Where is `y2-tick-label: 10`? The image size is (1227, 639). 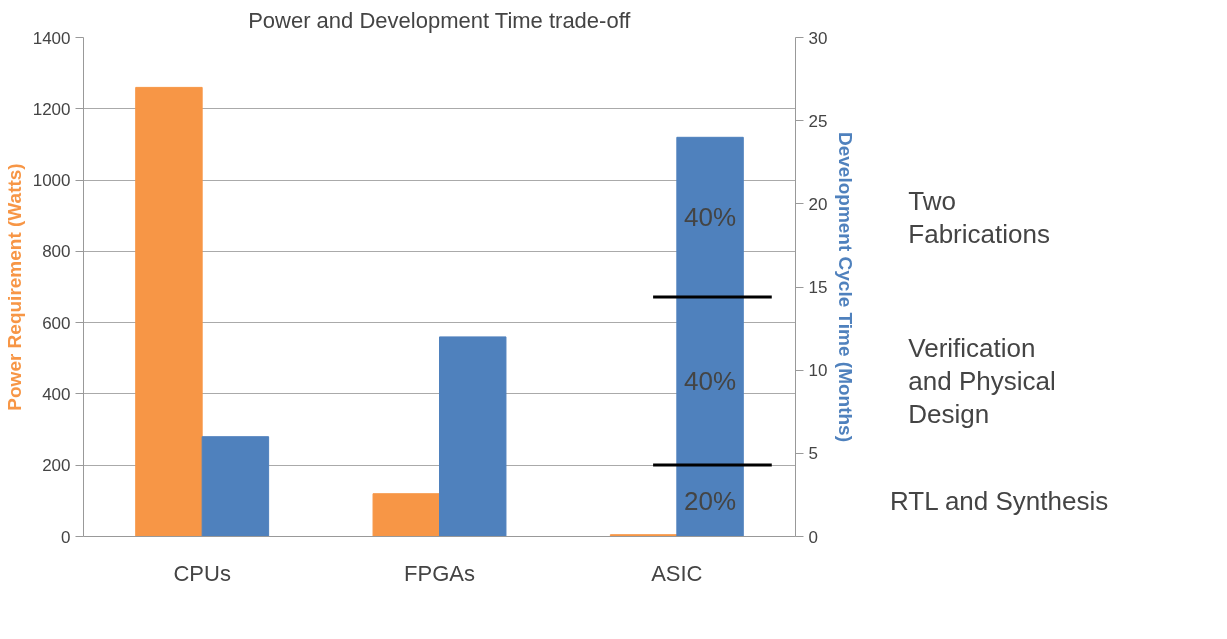 y2-tick-label: 10 is located at coordinates (818, 371).